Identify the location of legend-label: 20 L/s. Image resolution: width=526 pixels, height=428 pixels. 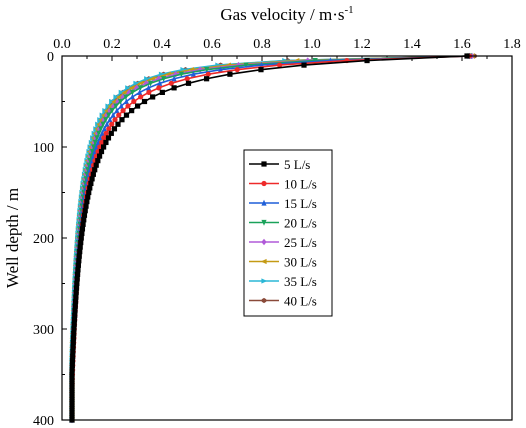
(300, 223).